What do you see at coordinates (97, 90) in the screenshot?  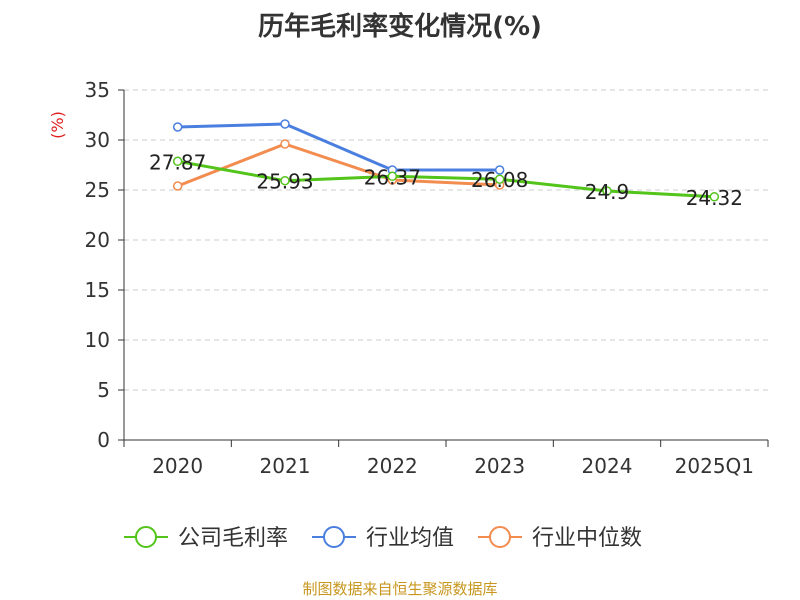 I see `y-tick-label: 35` at bounding box center [97, 90].